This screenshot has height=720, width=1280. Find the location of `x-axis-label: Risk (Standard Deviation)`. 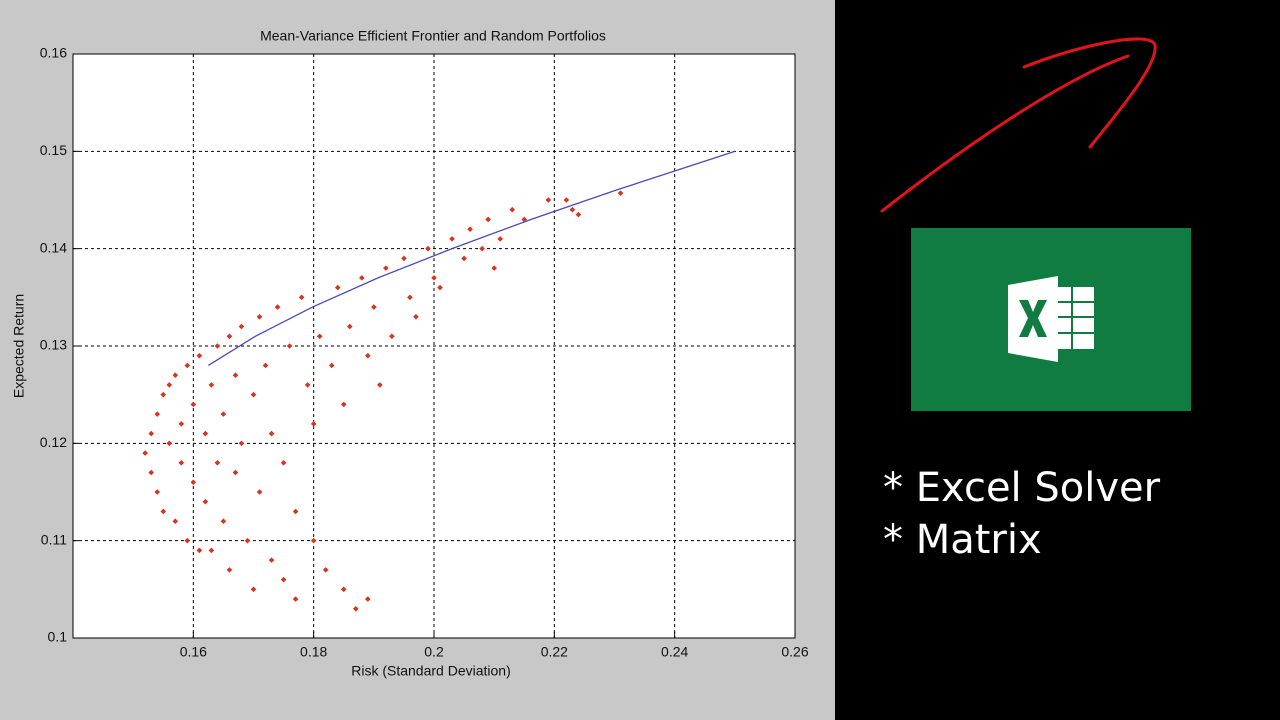

x-axis-label: Risk (Standard Deviation) is located at coordinates (431, 671).